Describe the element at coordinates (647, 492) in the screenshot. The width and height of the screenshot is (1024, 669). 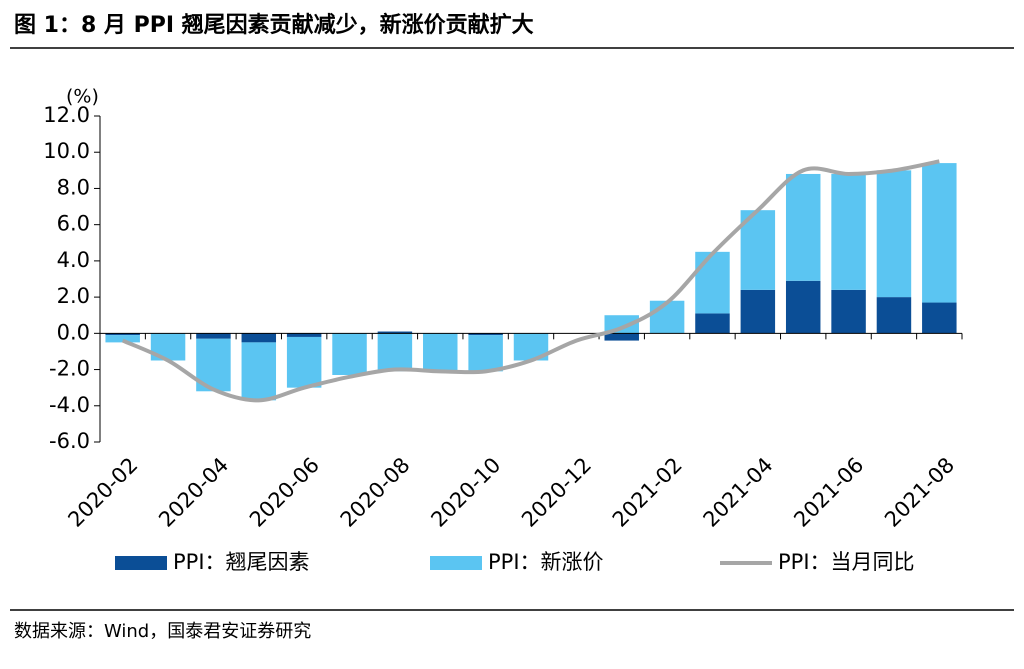
I see `x-tick-label: 2021-02` at that location.